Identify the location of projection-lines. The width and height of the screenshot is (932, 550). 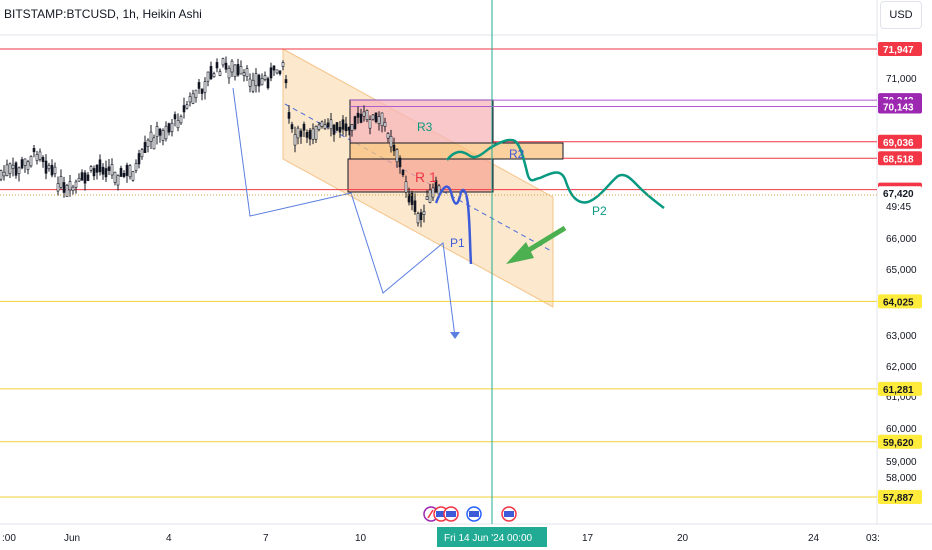
(344, 212).